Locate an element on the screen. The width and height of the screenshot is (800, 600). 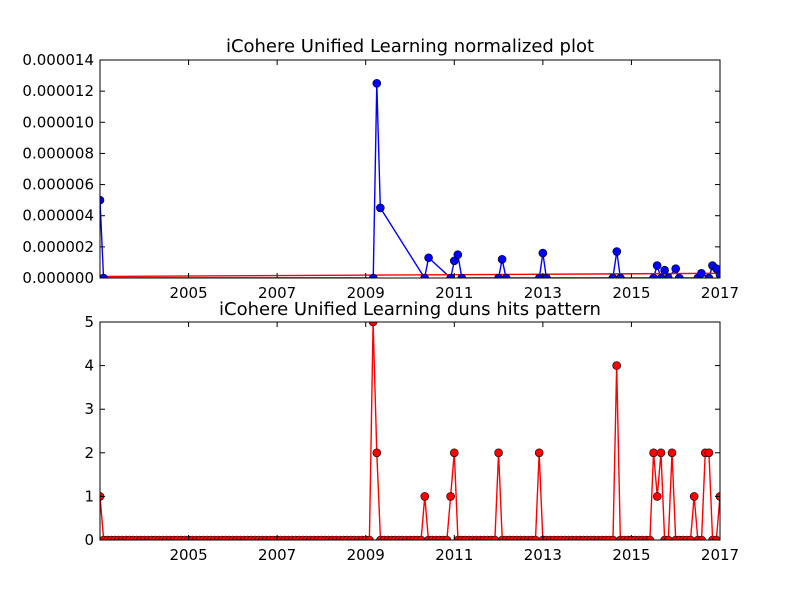
normalized-y-tick-label: 0.000006 is located at coordinates (58, 185).